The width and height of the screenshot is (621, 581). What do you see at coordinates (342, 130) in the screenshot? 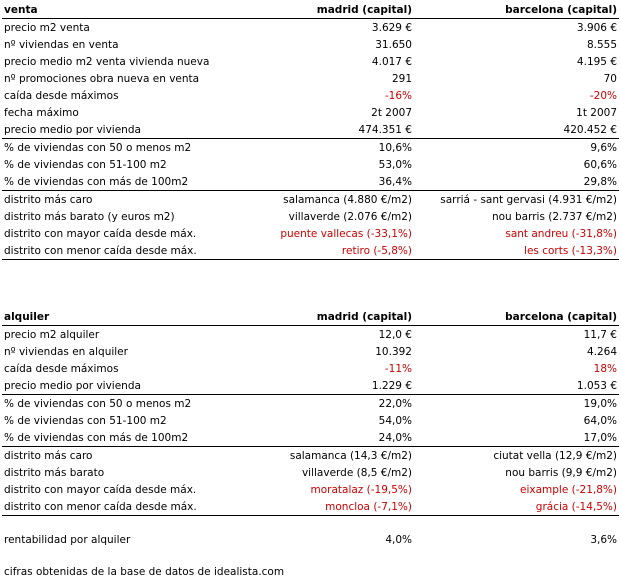
I see `cell-value: 474.351 €` at bounding box center [342, 130].